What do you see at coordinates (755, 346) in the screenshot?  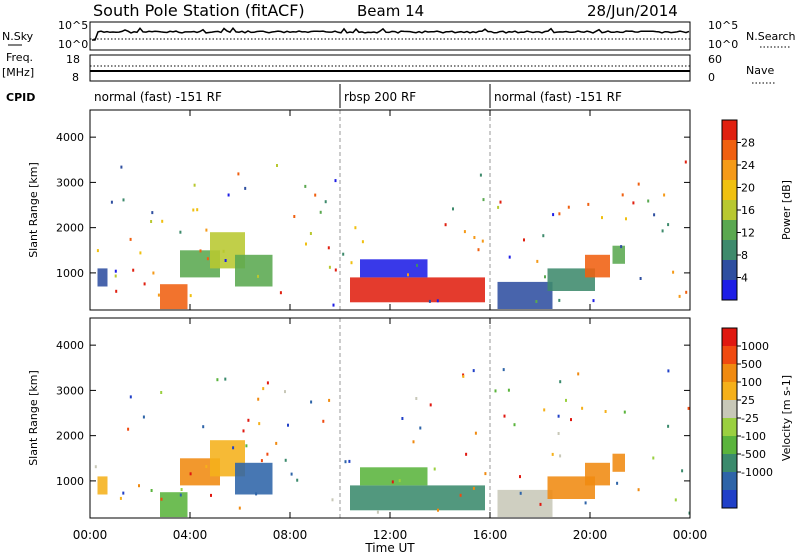 I see `colorbar-tick-label: 1000` at bounding box center [755, 346].